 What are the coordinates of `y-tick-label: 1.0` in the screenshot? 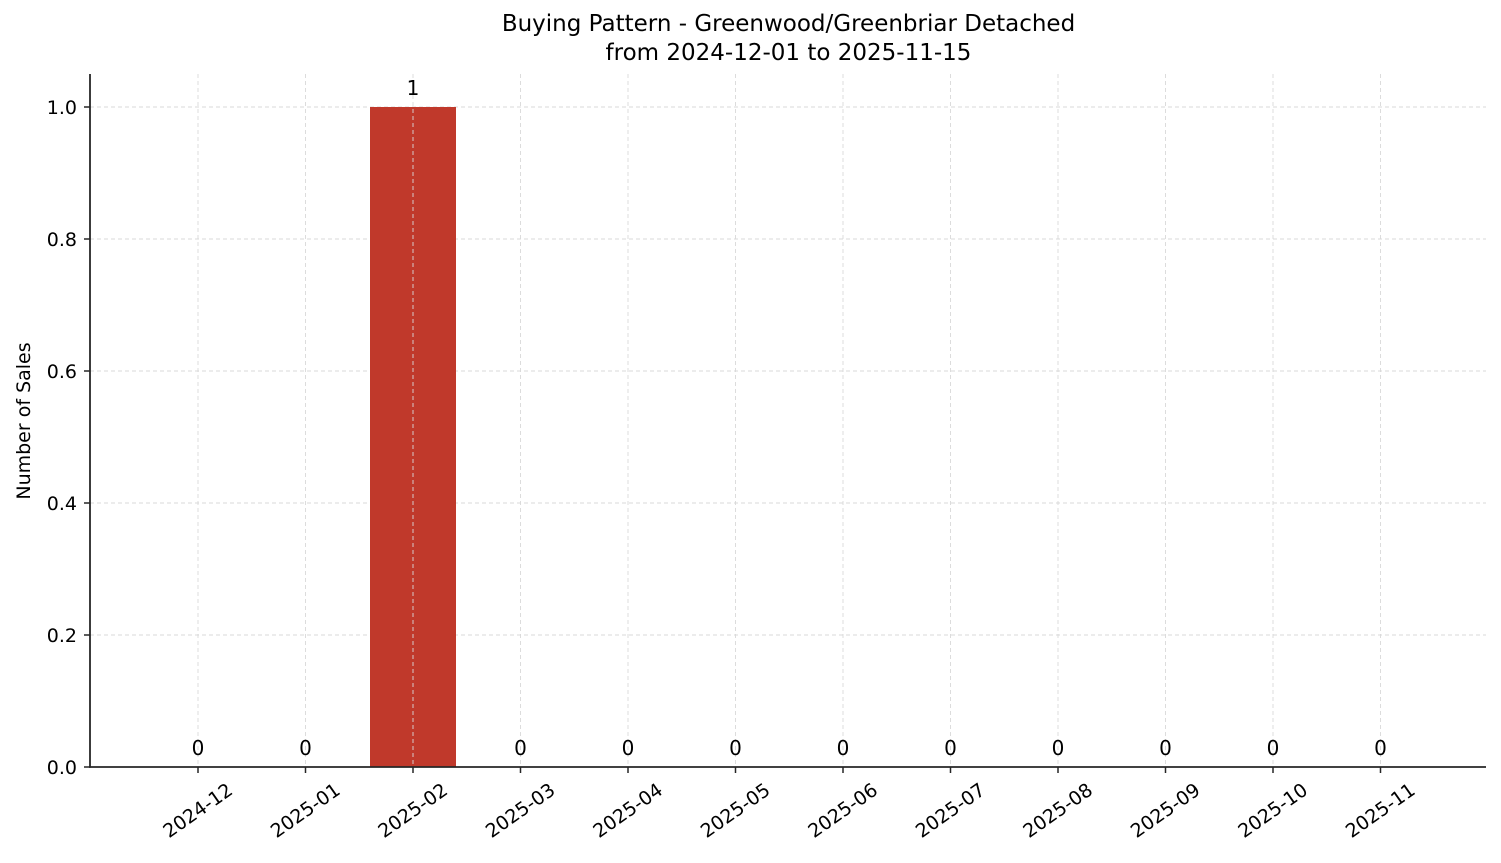 It's located at (62, 108).